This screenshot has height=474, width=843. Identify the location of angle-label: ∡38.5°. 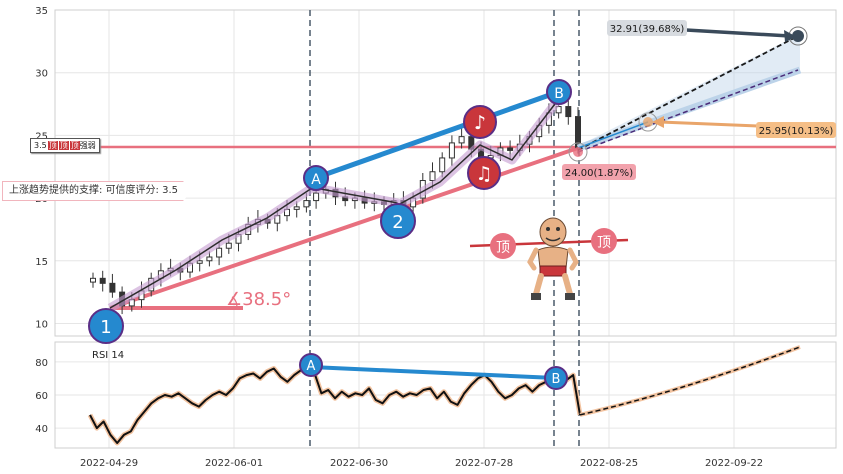
(258, 299).